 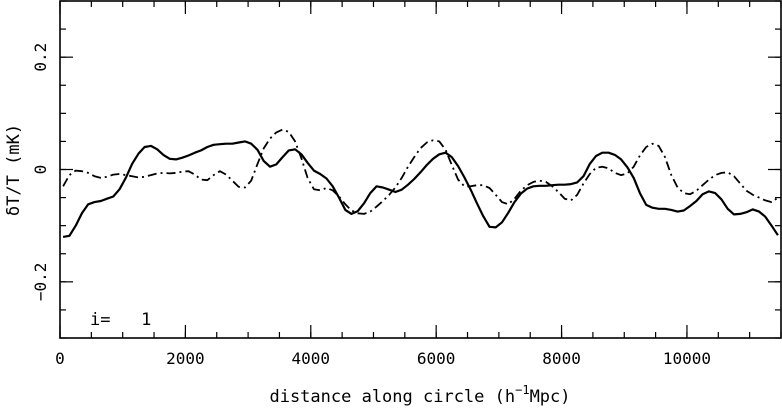 I want to click on x-axis-title-superscript: −1, so click(x=522, y=390).